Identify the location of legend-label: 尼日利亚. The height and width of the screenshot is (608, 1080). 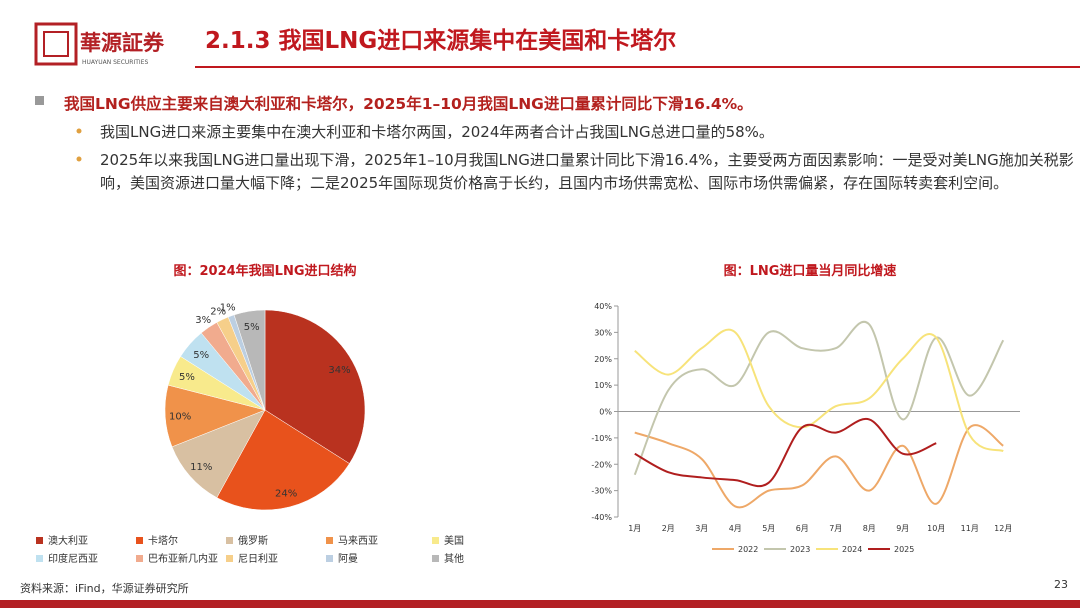
(258, 559).